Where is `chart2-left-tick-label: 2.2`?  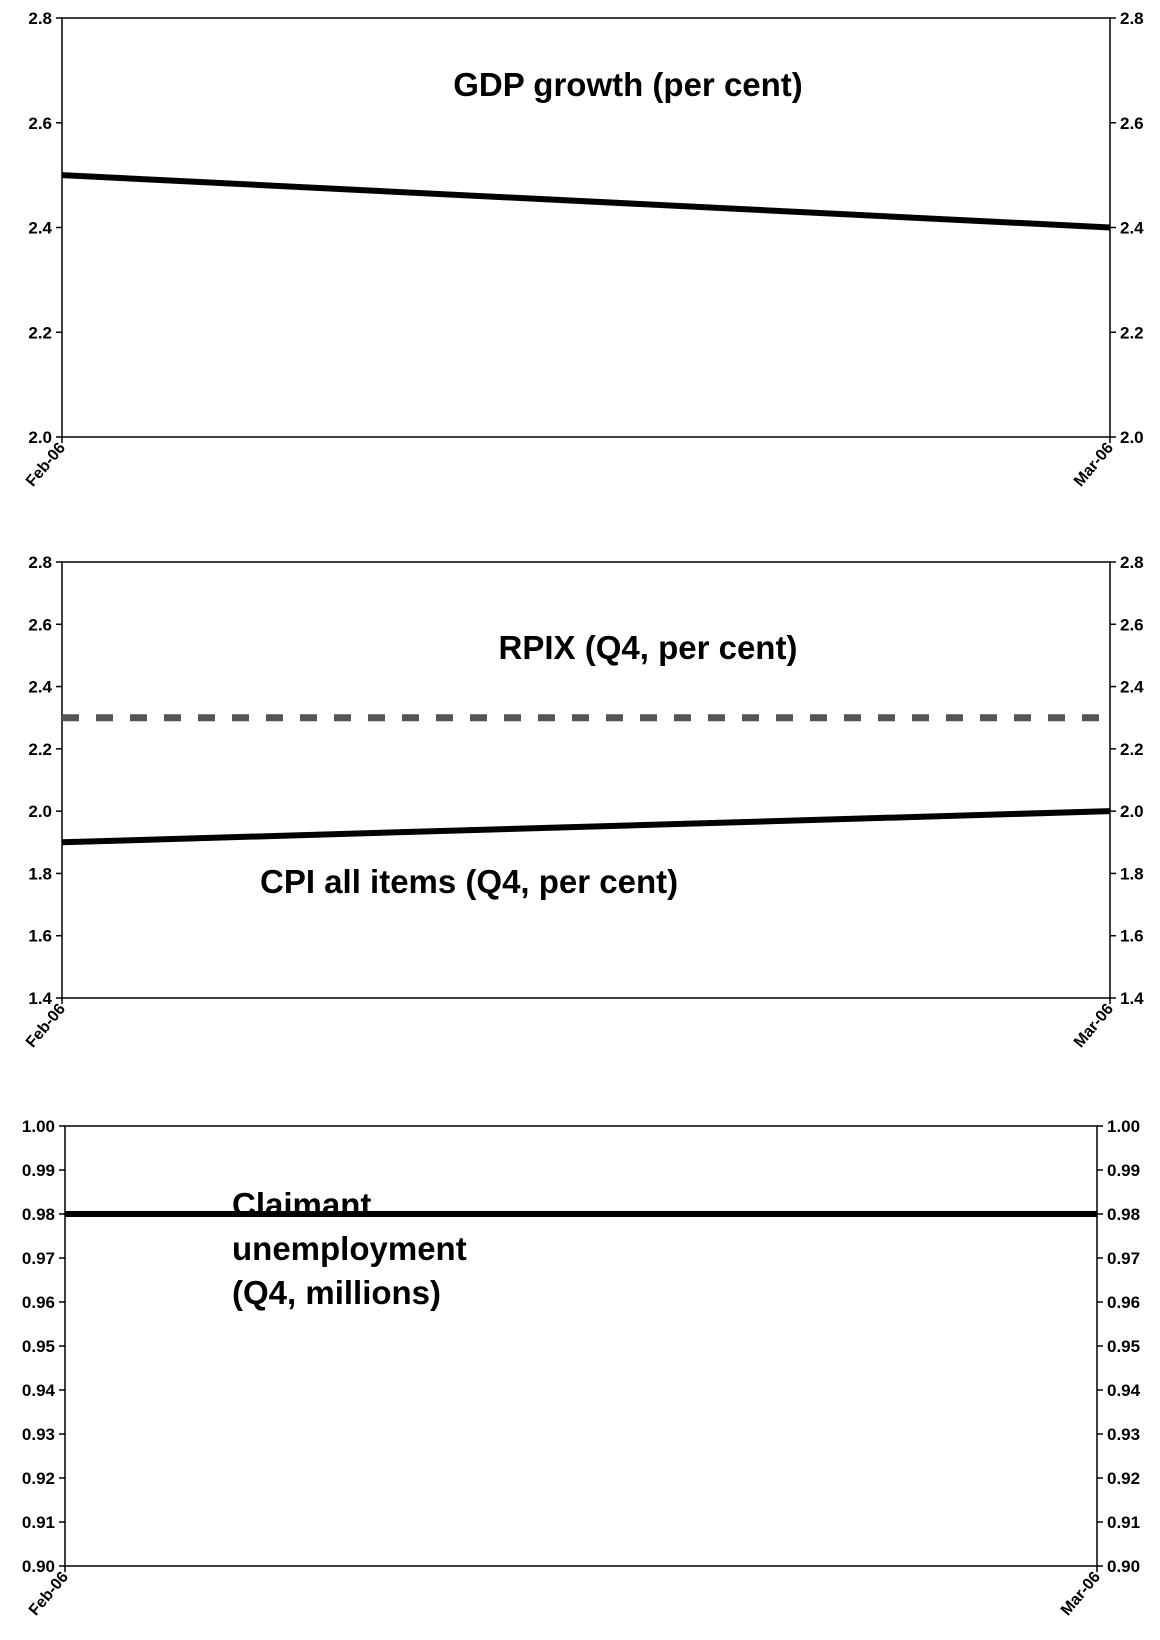 chart2-left-tick-label: 2.2 is located at coordinates (40, 749).